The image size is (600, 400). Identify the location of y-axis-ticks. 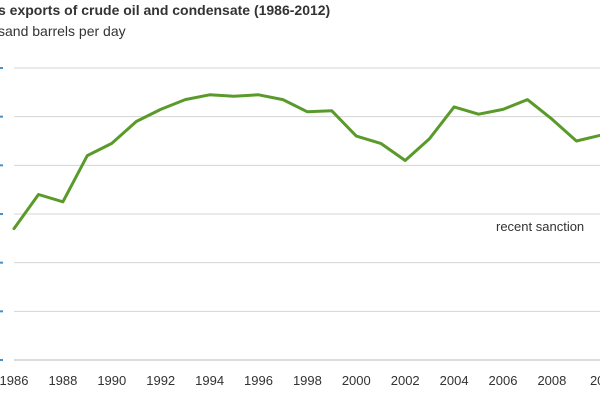
(1, 214).